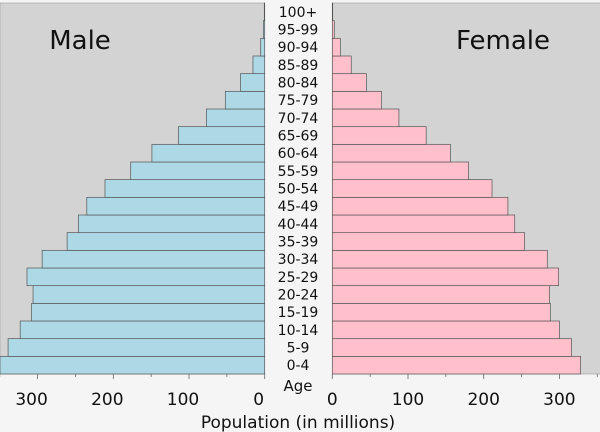 The width and height of the screenshot is (600, 432). Describe the element at coordinates (298, 66) in the screenshot. I see `age-label-85-89: 85-89` at that location.